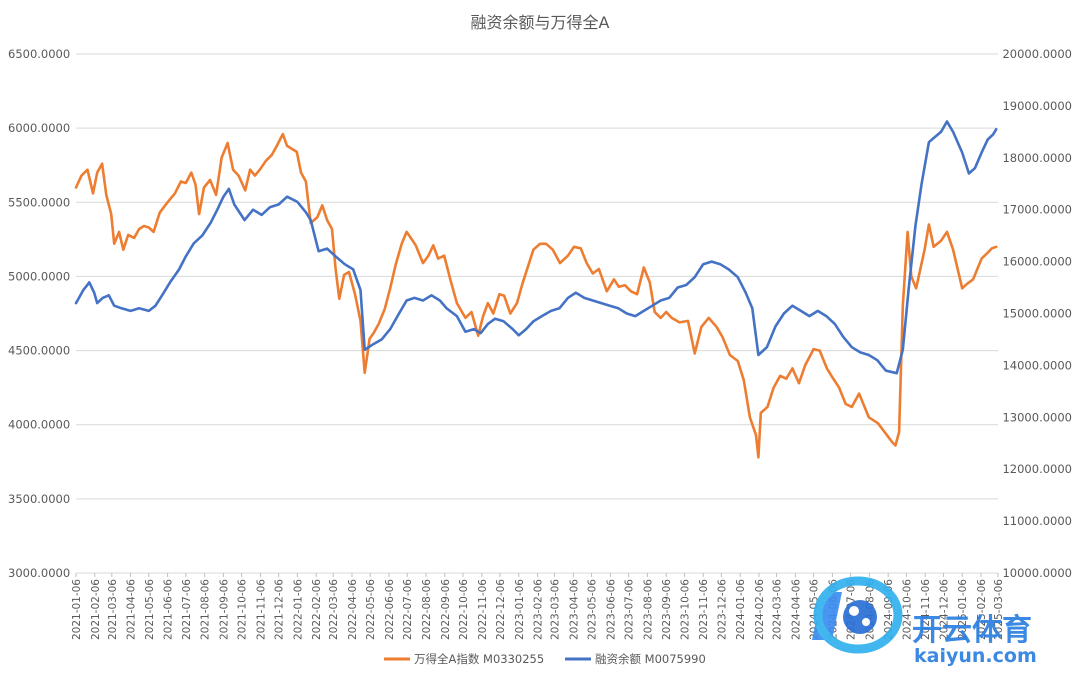 The image size is (1080, 681). I want to click on x-tick-label: 2022-05-06, so click(371, 609).